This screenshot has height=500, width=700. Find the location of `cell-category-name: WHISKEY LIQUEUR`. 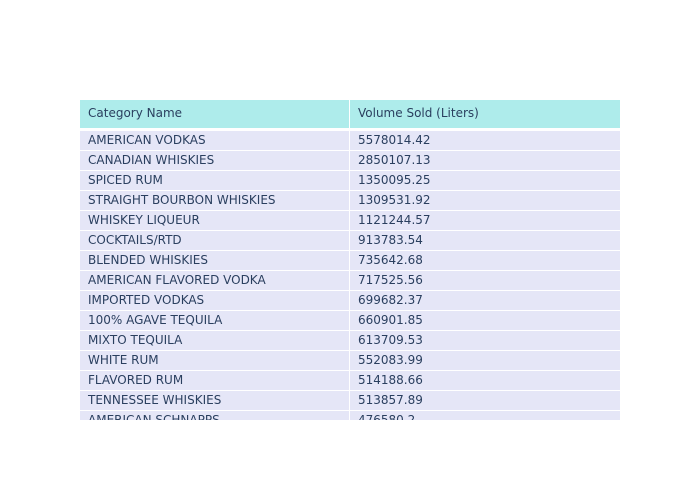

cell-category-name: WHISKEY LIQUEUR is located at coordinates (215, 220).